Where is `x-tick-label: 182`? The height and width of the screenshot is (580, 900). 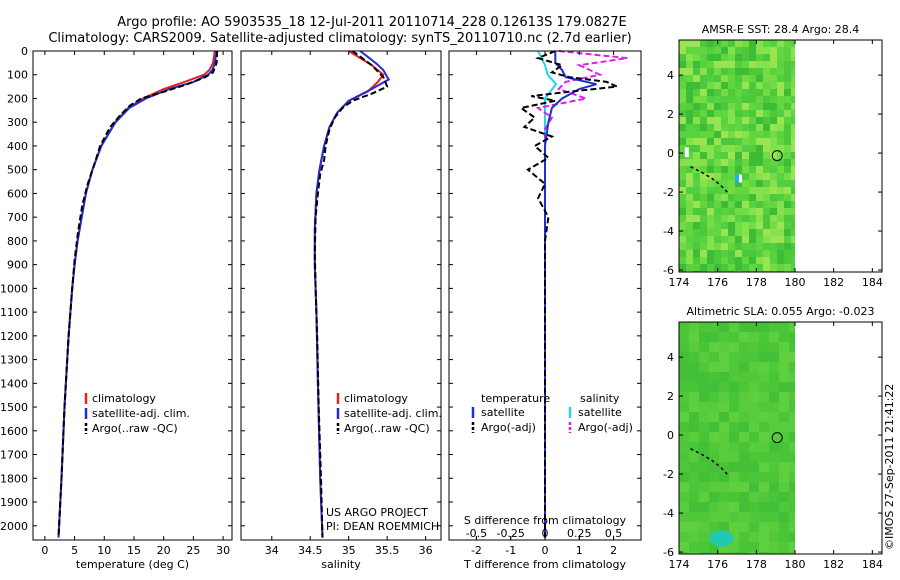
x-tick-label: 182 is located at coordinates (833, 564).